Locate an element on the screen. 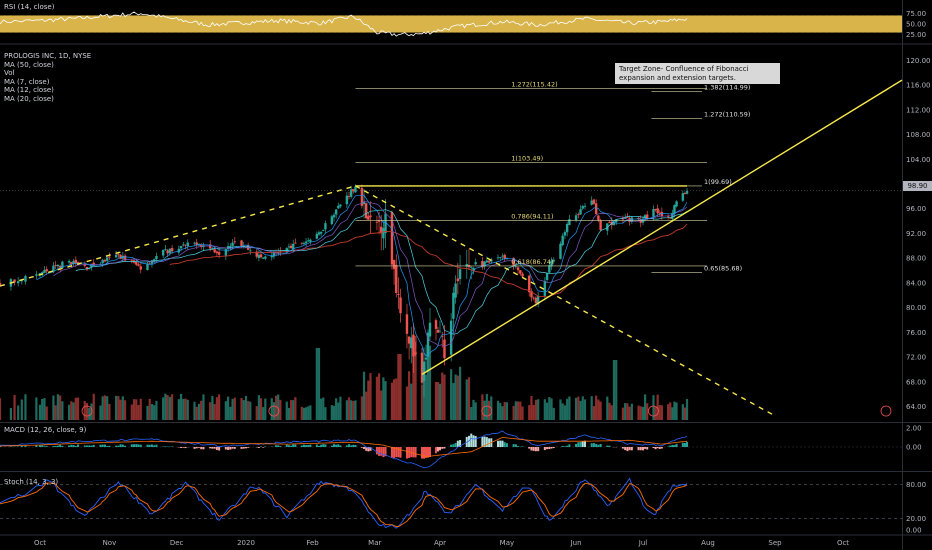 The height and width of the screenshot is (550, 932). ma20-label: MA (20, close) is located at coordinates (29, 99).